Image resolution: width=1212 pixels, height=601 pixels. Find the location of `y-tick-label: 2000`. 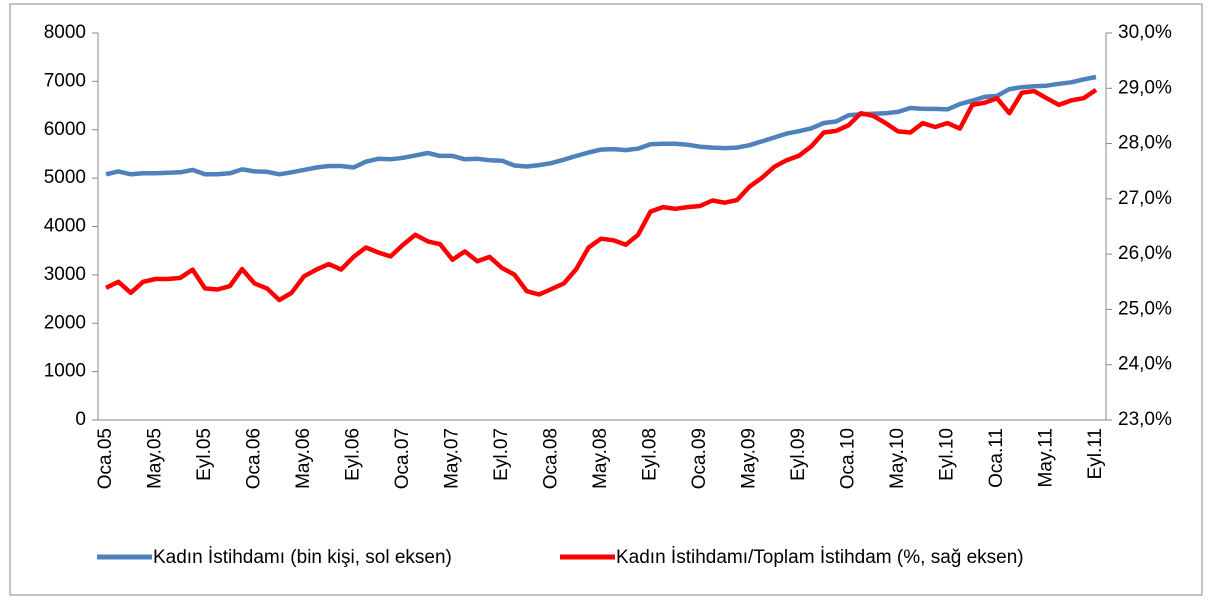

y-tick-label: 2000 is located at coordinates (65, 322).